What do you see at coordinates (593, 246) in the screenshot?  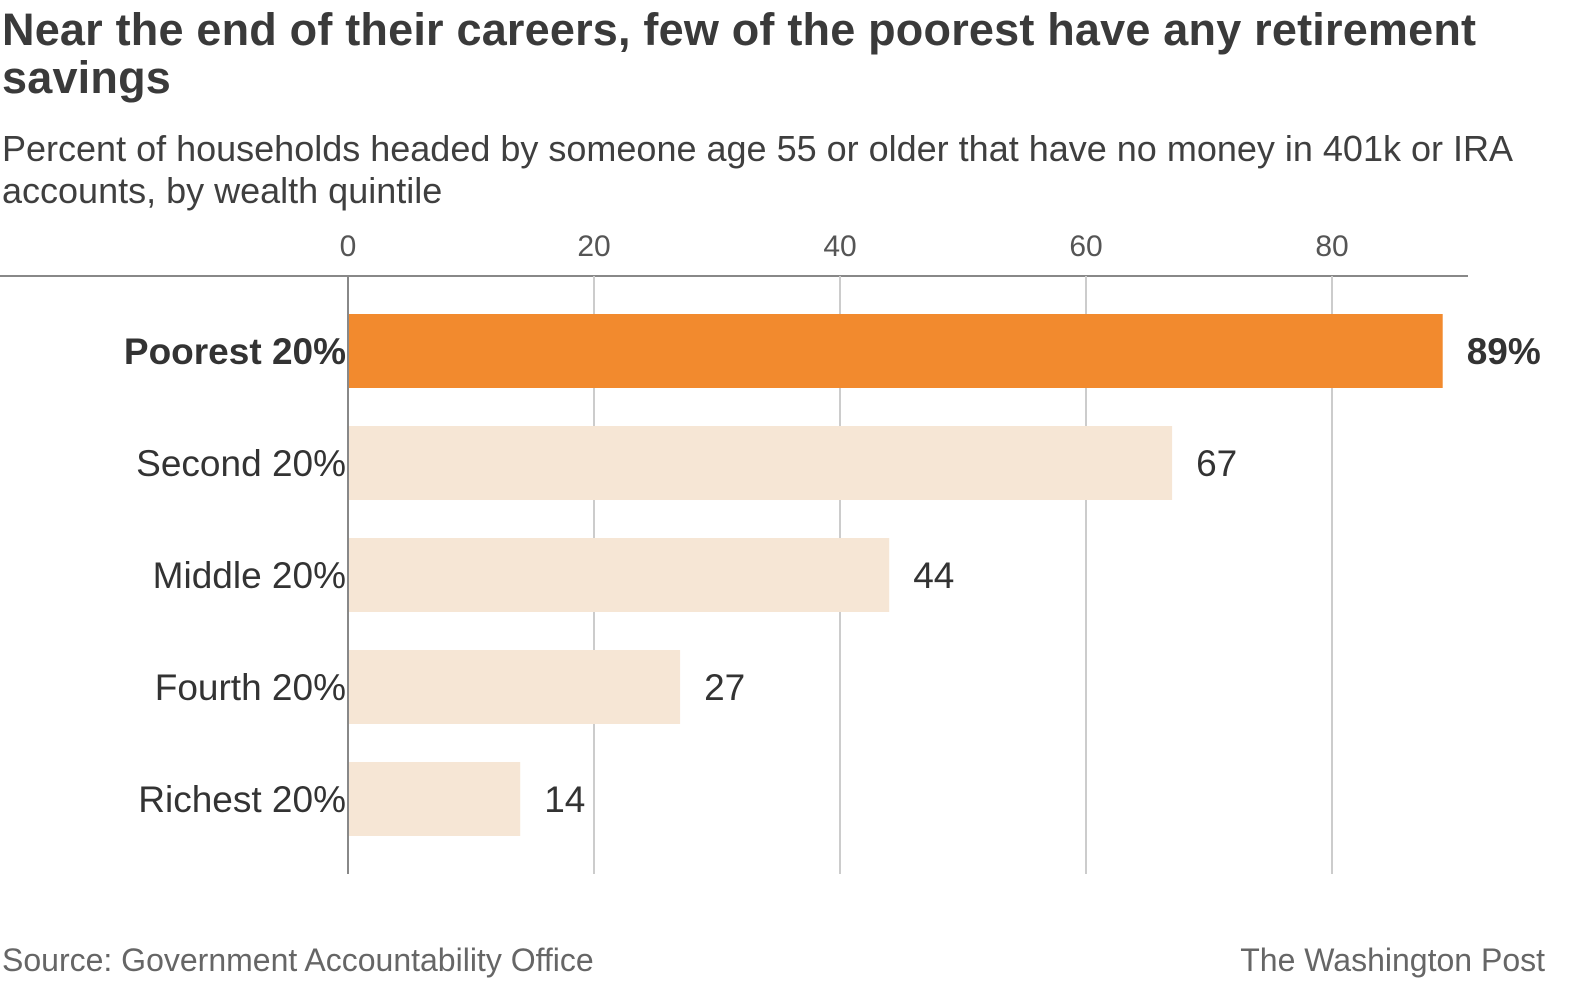 I see `x-tick-label-20: 20` at bounding box center [593, 246].